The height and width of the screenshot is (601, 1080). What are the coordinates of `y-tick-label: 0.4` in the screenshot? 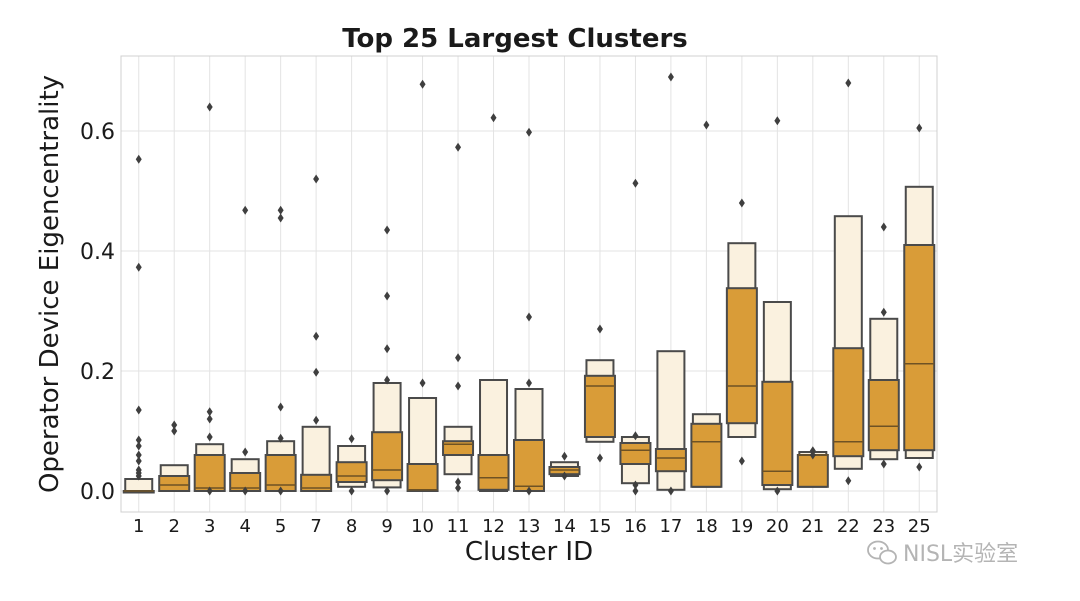 It's located at (97, 252).